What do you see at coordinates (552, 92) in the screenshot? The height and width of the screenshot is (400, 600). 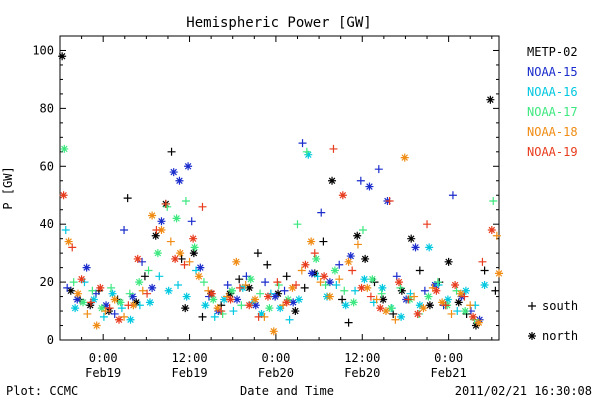 I see `legend-item-noaa-16: NOAA-16` at bounding box center [552, 92].